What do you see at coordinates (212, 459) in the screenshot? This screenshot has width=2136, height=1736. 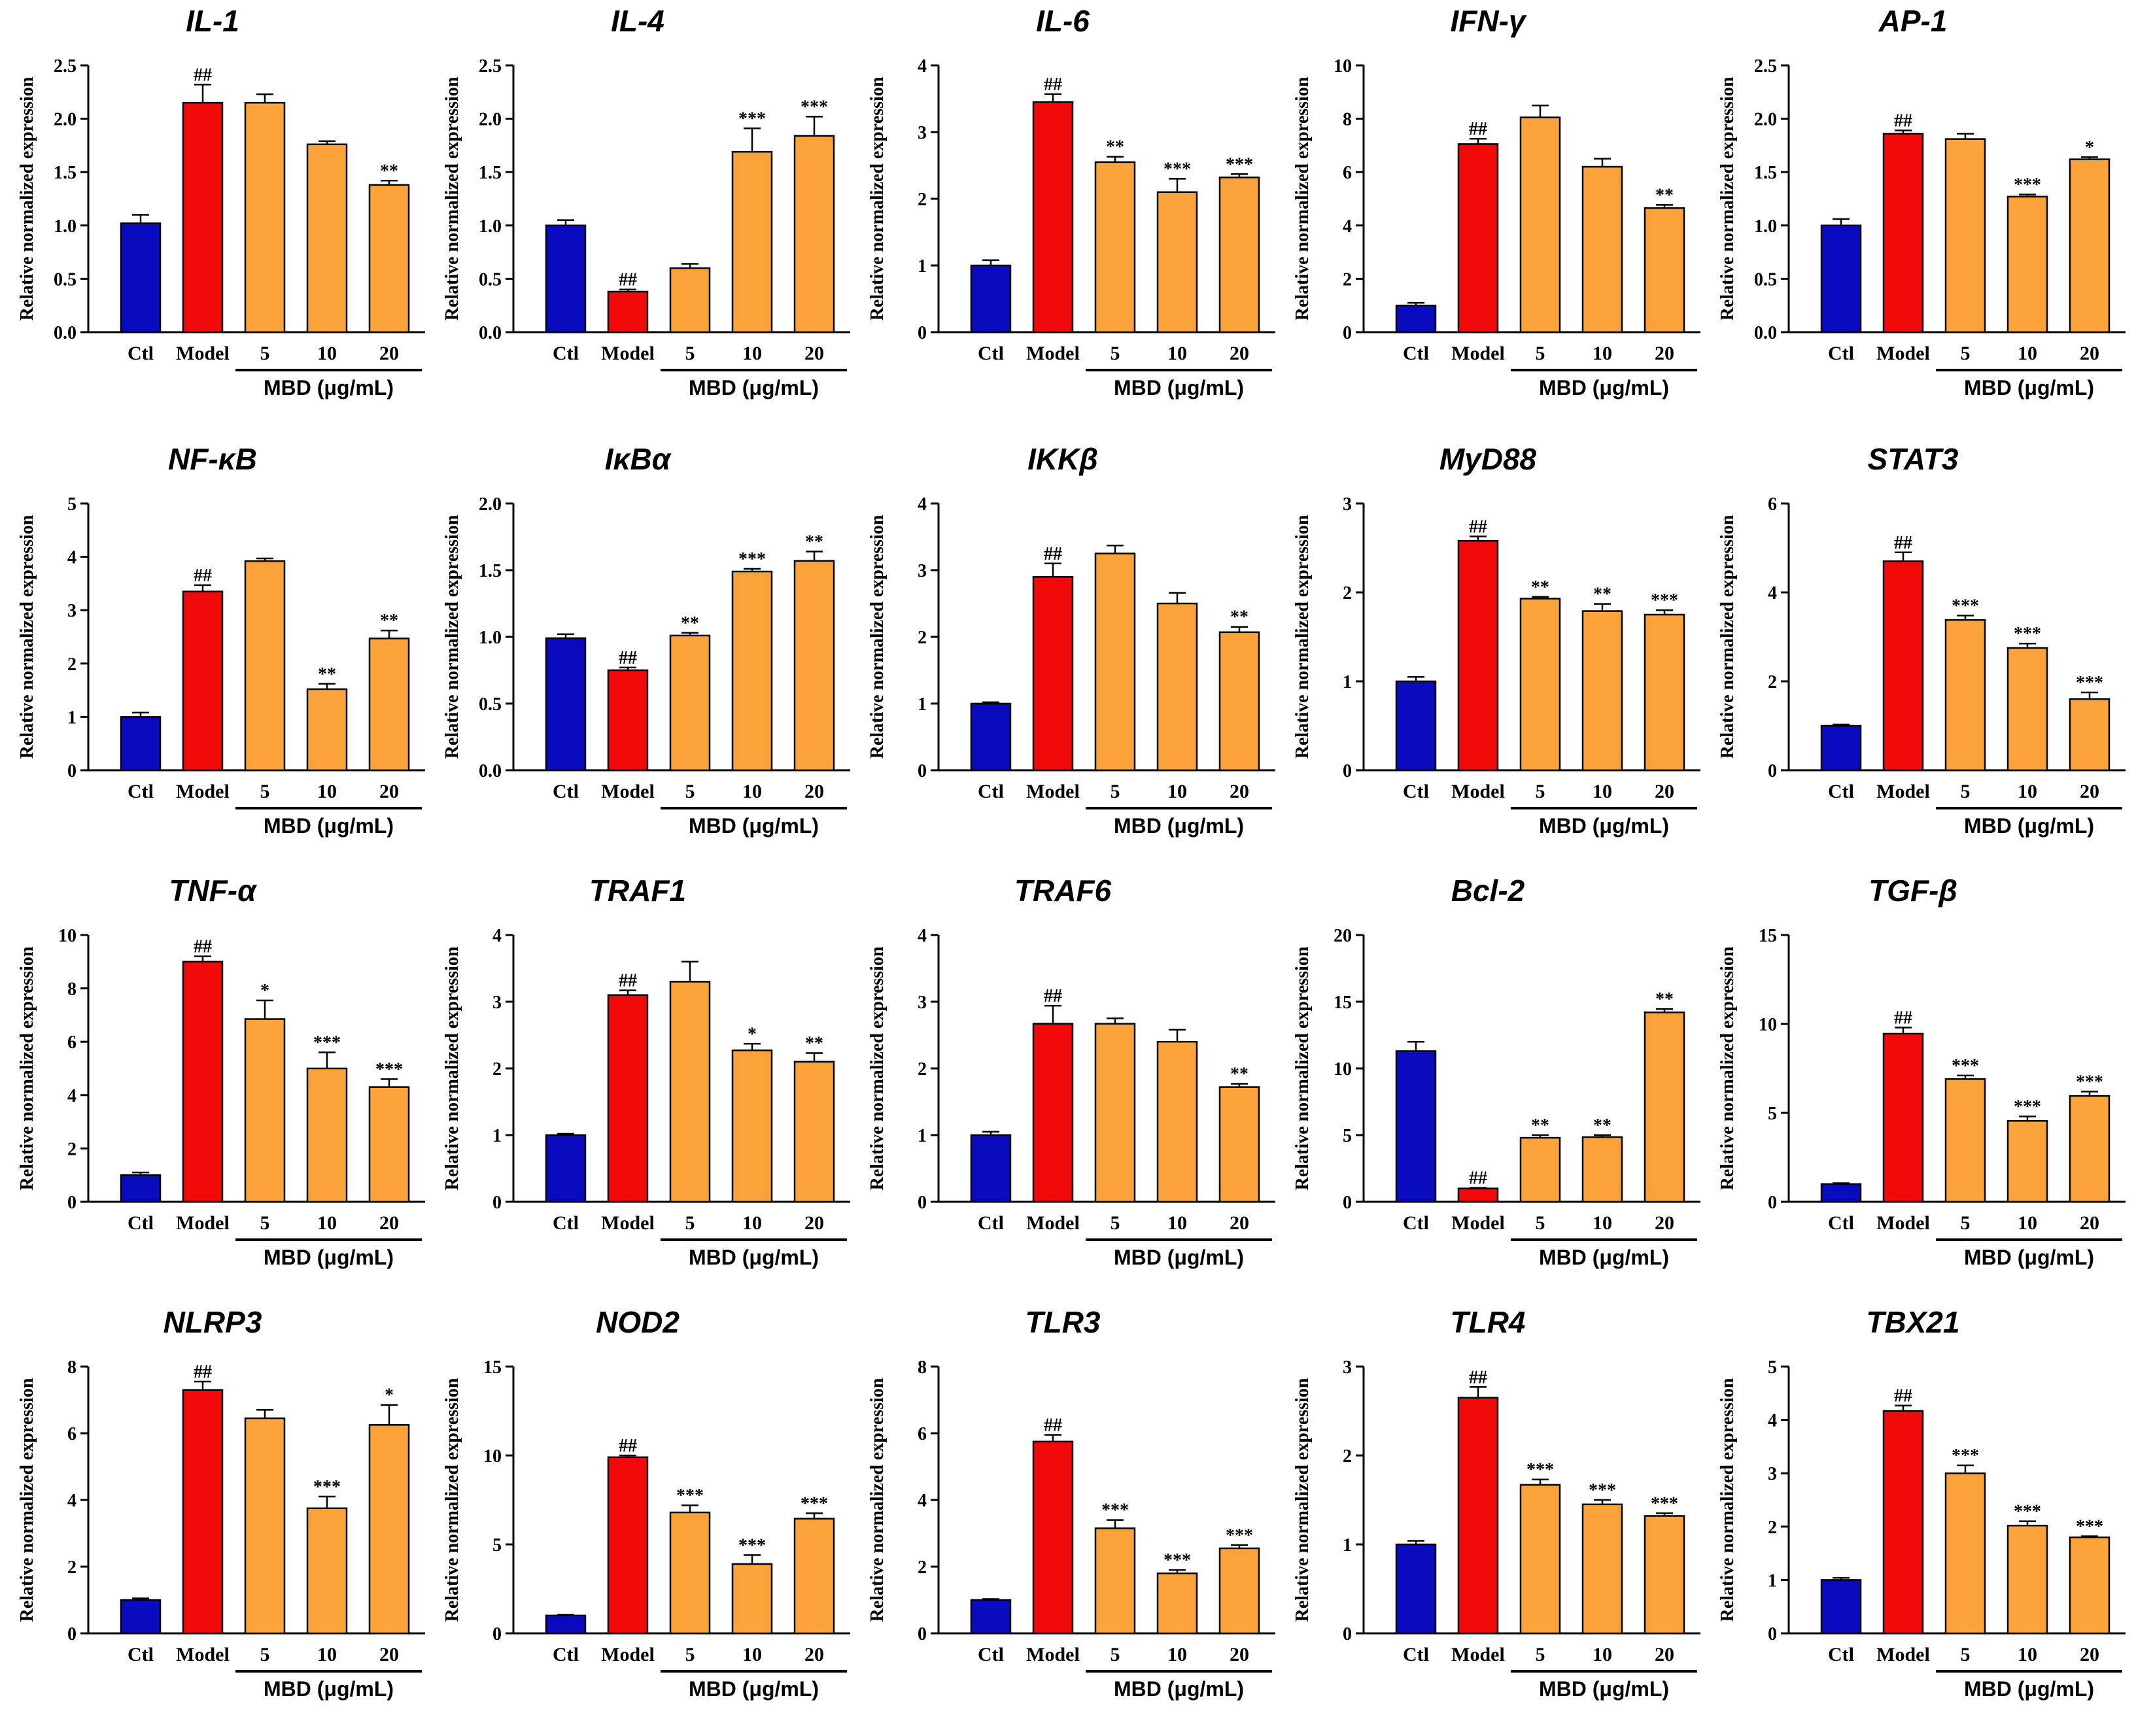 I see `chart-title: NF-κB` at bounding box center [212, 459].